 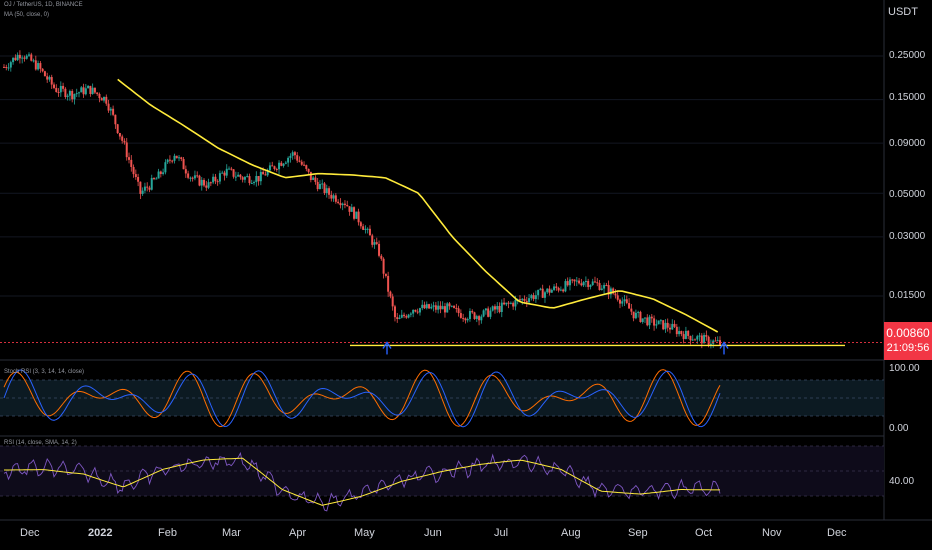 I want to click on y-tick-label: 0.09000, so click(x=907, y=143).